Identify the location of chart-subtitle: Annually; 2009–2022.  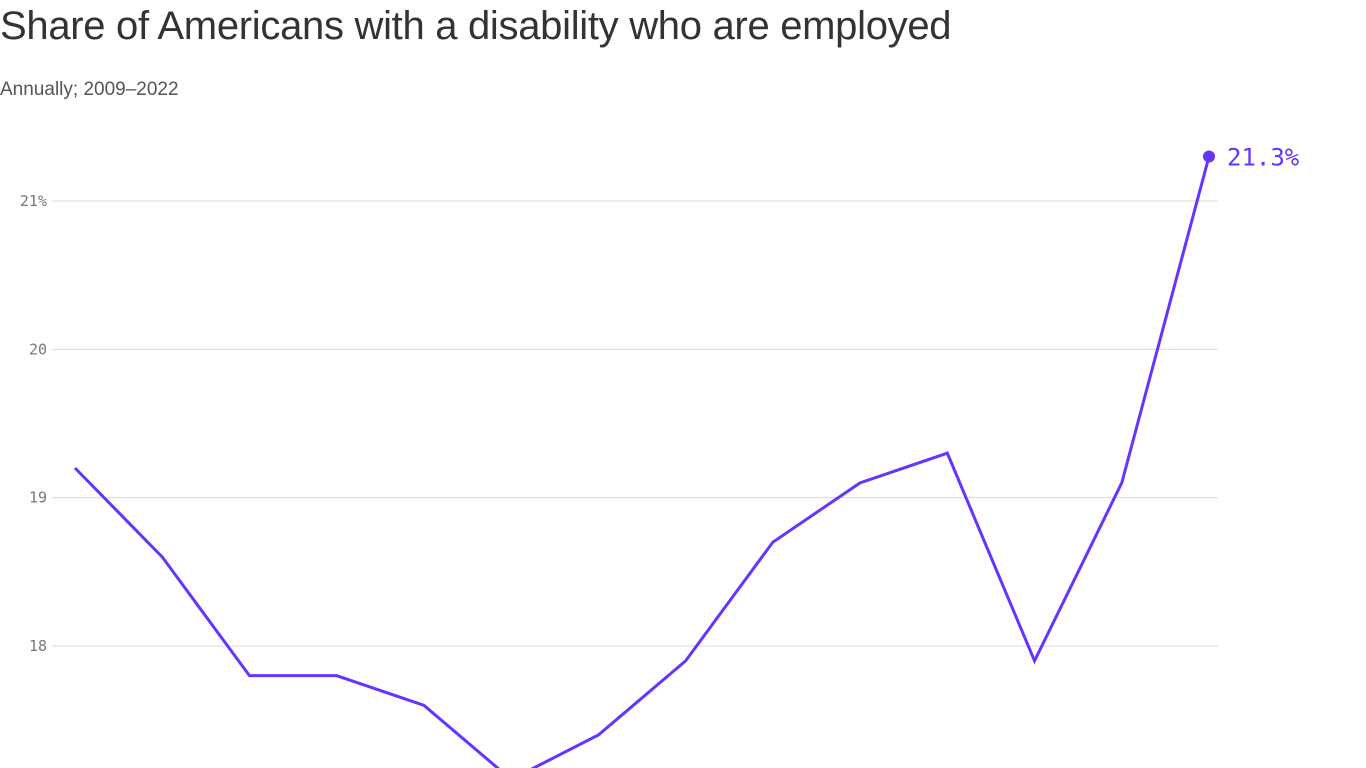
(89, 89).